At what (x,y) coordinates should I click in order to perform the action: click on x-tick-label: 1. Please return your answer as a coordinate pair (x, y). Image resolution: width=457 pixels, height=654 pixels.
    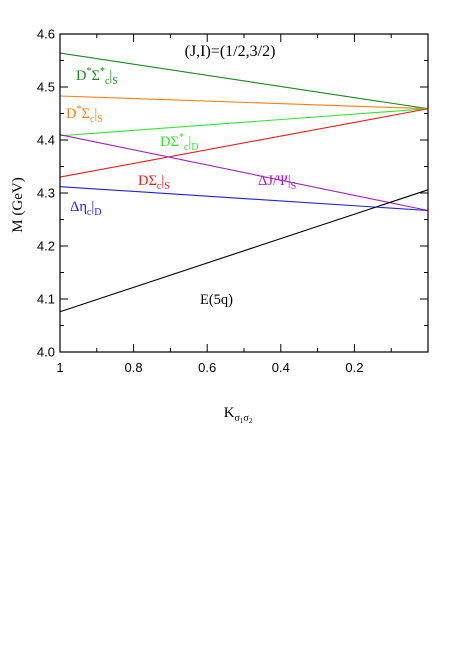
    Looking at the image, I should click on (59, 367).